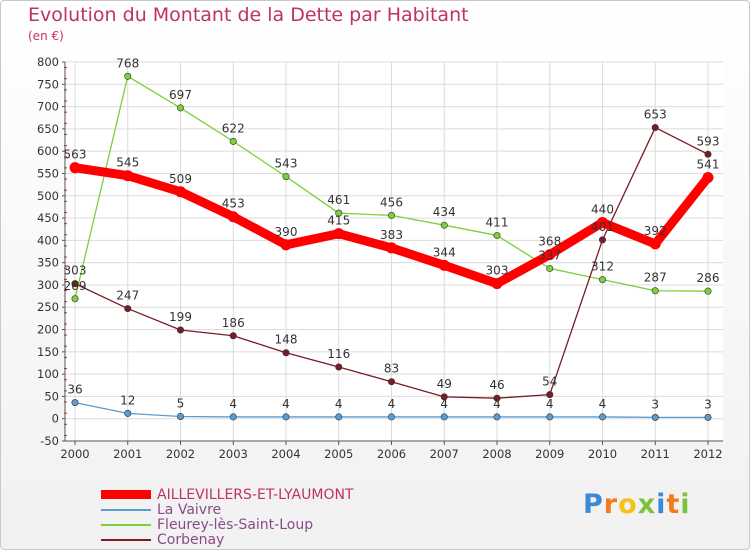 The image size is (750, 550). I want to click on data-label: 440, so click(602, 210).